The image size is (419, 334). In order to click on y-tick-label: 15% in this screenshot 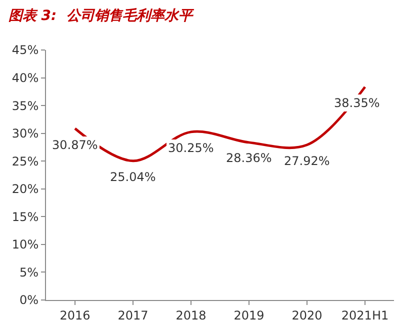, I will do `click(25, 217)`.